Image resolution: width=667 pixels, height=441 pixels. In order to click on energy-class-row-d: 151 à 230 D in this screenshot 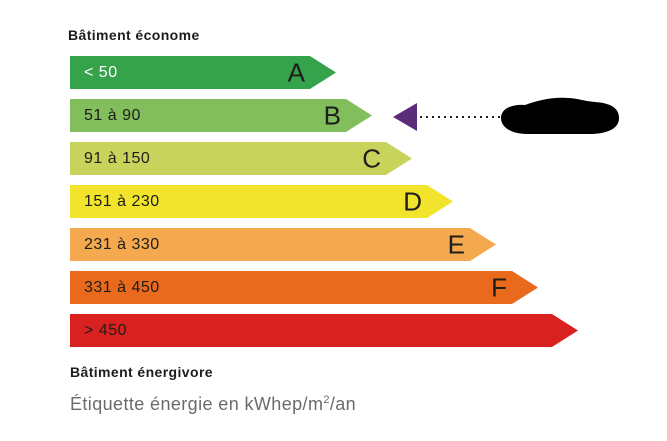, I will do `click(324, 201)`.